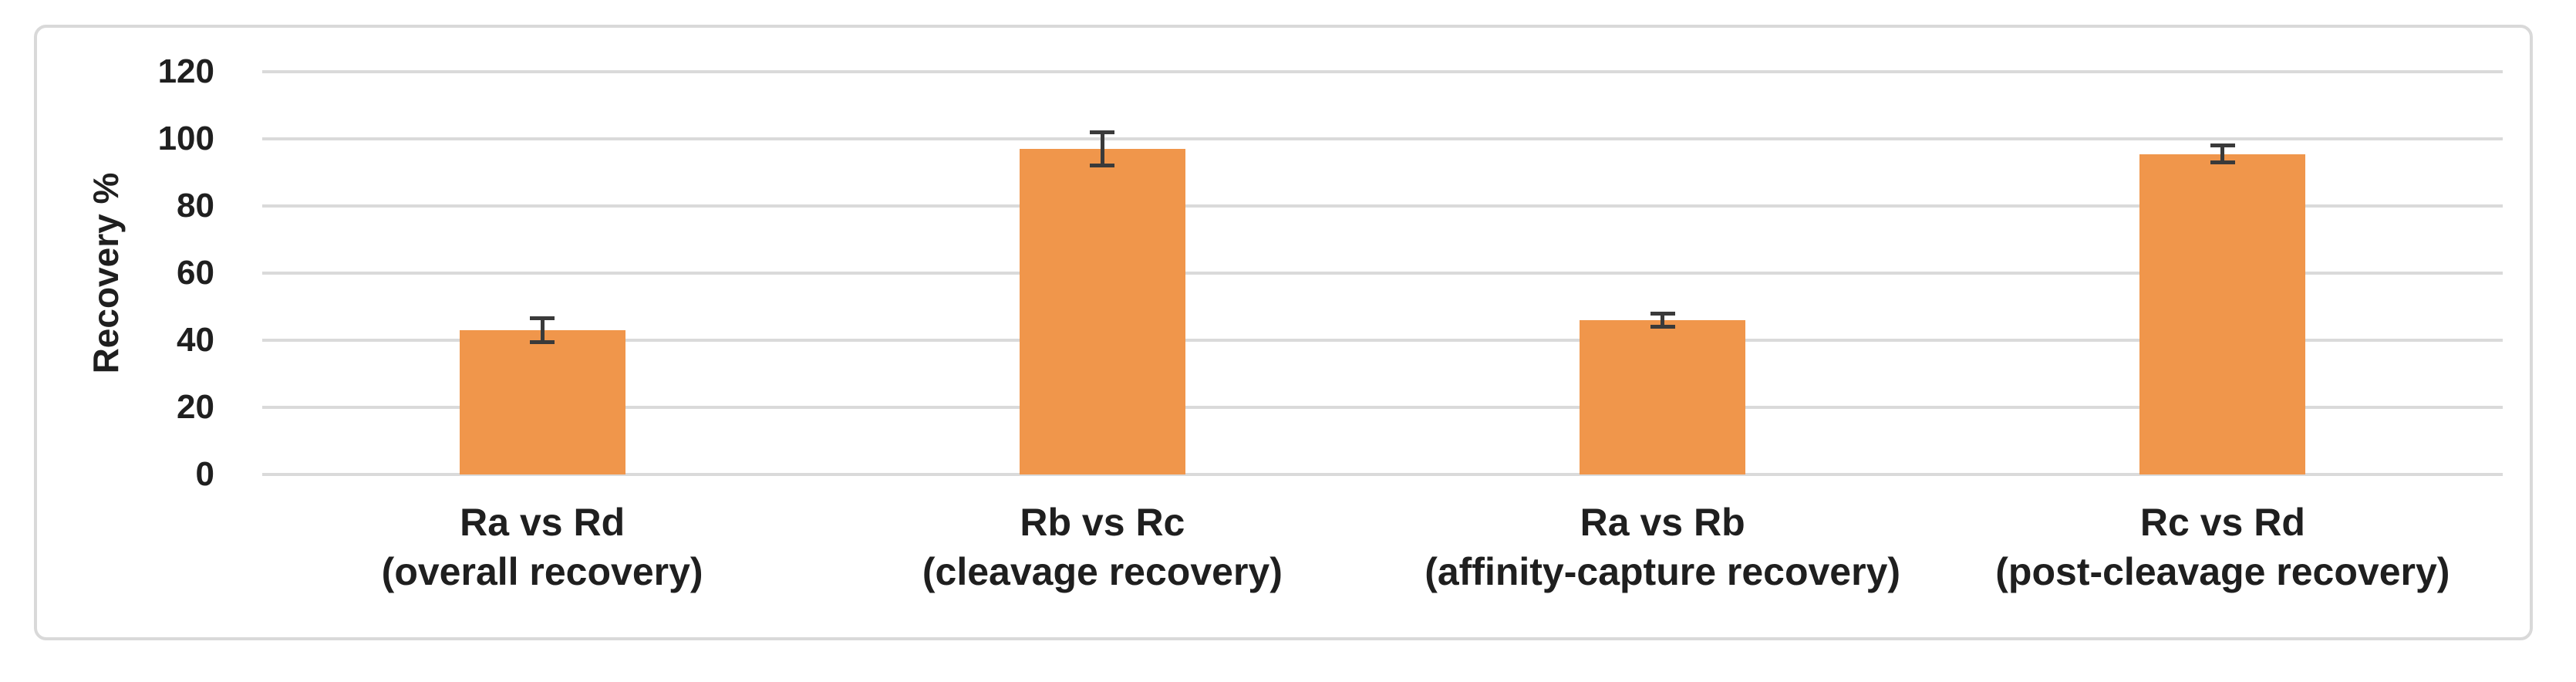 The image size is (2576, 682). Describe the element at coordinates (195, 273) in the screenshot. I see `y-tick-label: 60` at that location.